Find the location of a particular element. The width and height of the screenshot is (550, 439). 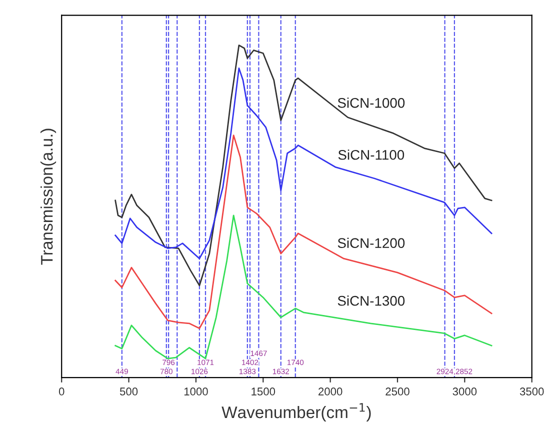

series-label: SiCN-1300 is located at coordinates (371, 301).